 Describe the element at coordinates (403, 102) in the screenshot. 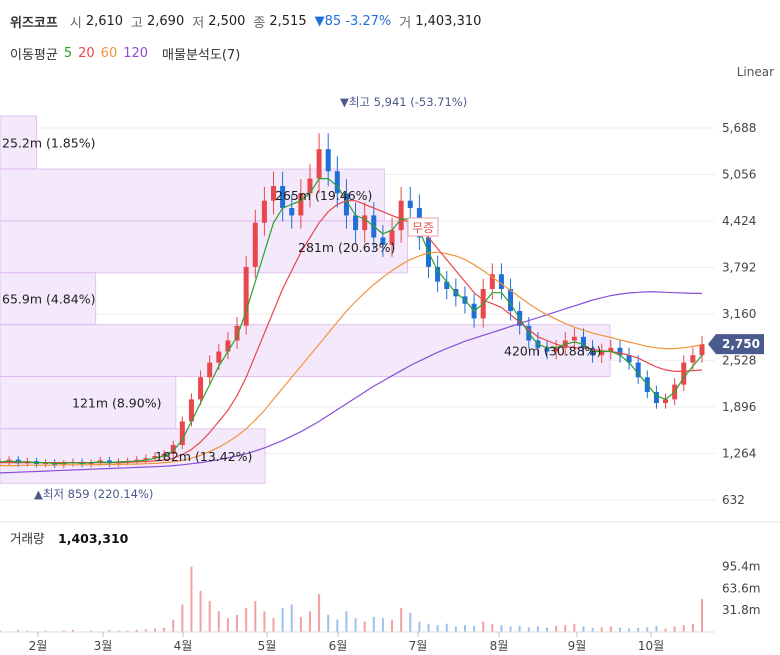

I see `high-annotation: ▼최고 5,941 (-53.71%)` at that location.